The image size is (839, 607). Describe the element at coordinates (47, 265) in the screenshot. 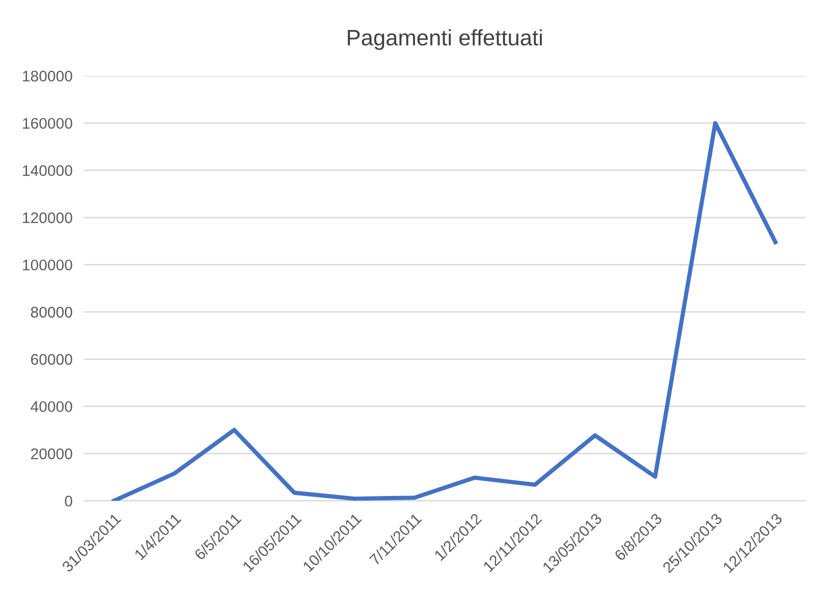

I see `y-tick-label: 100000` at that location.